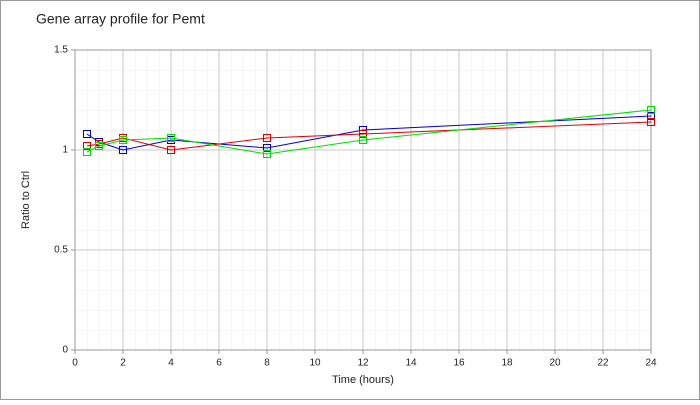  What do you see at coordinates (459, 363) in the screenshot?
I see `x-tick-label: 16` at bounding box center [459, 363].